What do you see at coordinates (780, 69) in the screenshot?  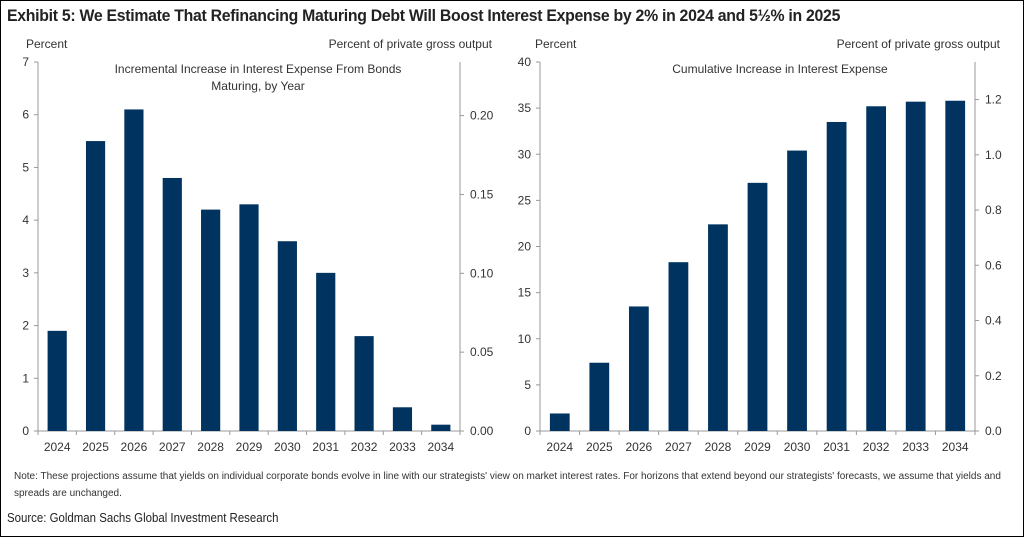 I see `chart-title: Cumulative Increase in Interest Expense` at bounding box center [780, 69].